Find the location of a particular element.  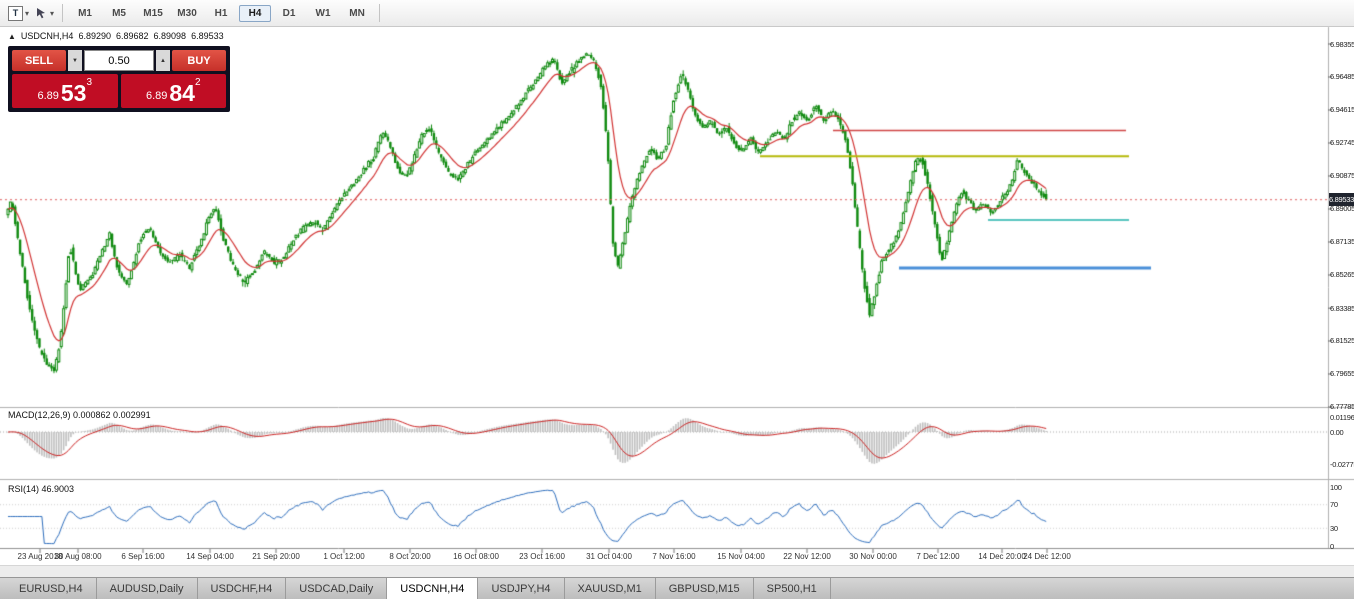

chart-tab-sp500-h1: SP500,H1 is located at coordinates (792, 588).